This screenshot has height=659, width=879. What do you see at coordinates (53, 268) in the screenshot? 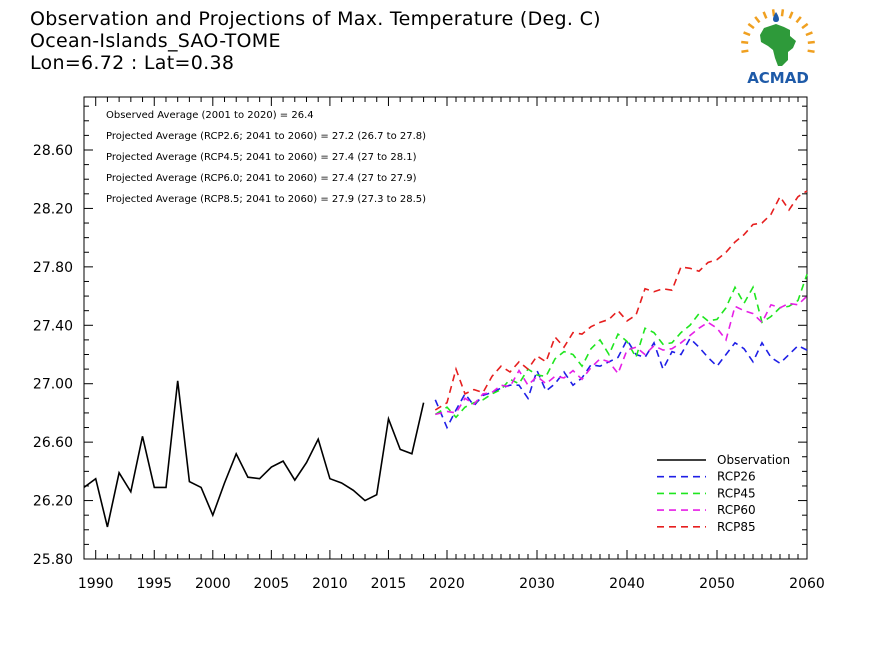
I see `y-tick-label: 27.80` at bounding box center [53, 268].